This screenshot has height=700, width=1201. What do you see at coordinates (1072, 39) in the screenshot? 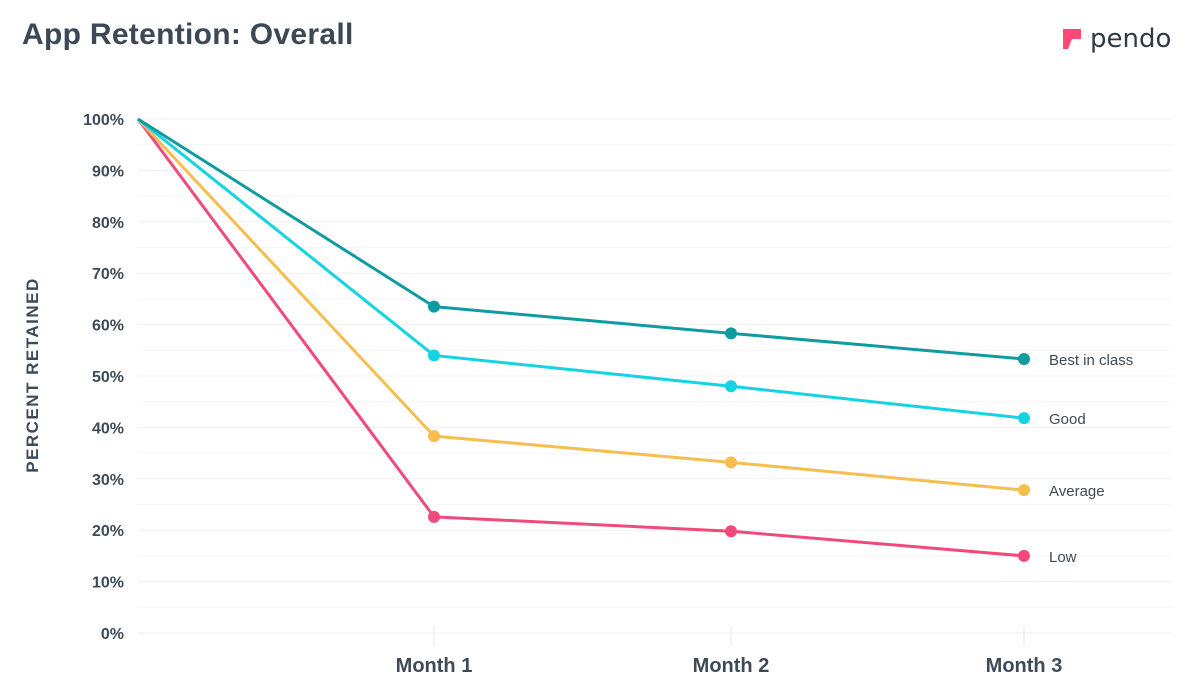
I see `pendo-logo-icon` at bounding box center [1072, 39].